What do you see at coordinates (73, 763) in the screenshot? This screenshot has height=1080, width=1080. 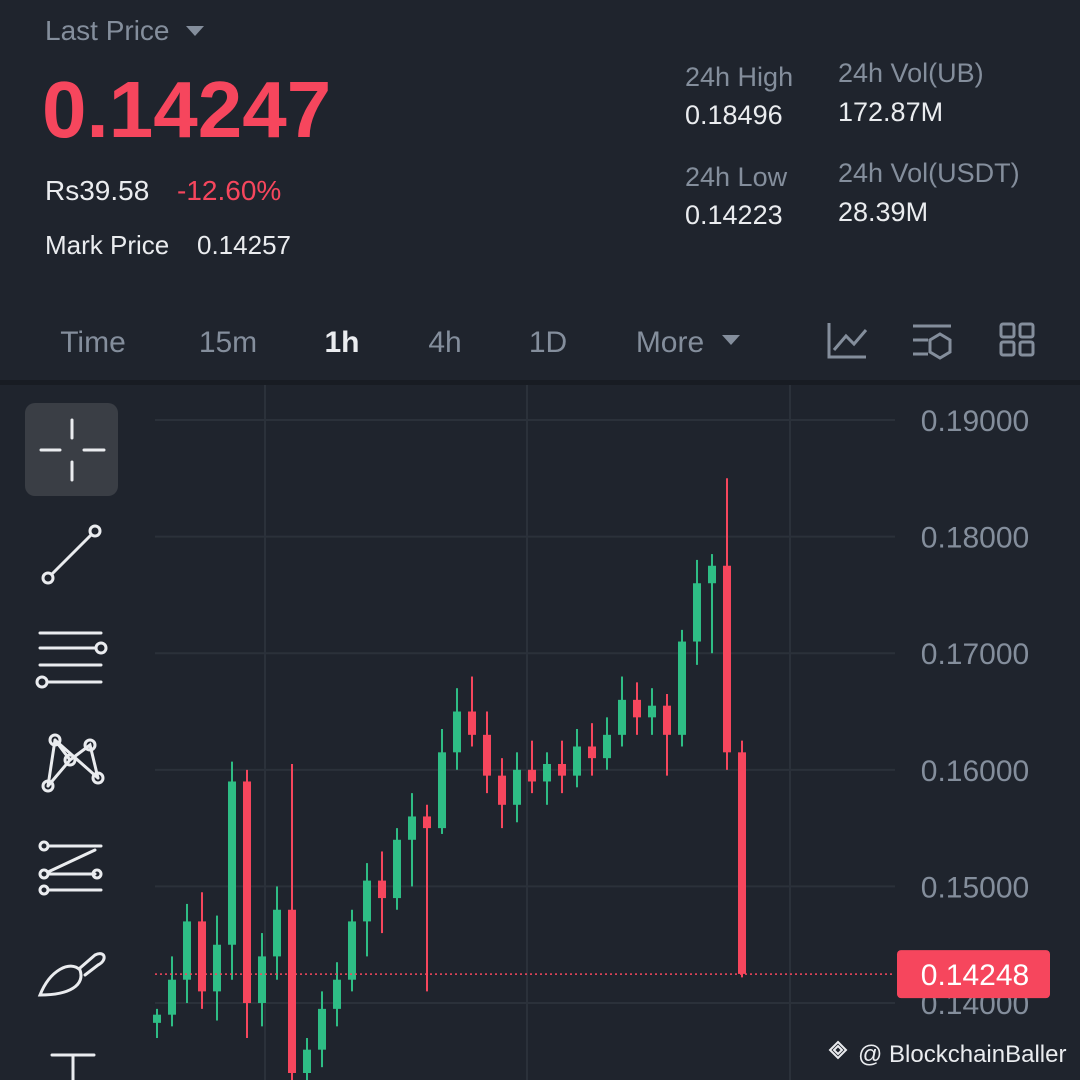 I see `pattern-tool` at bounding box center [73, 763].